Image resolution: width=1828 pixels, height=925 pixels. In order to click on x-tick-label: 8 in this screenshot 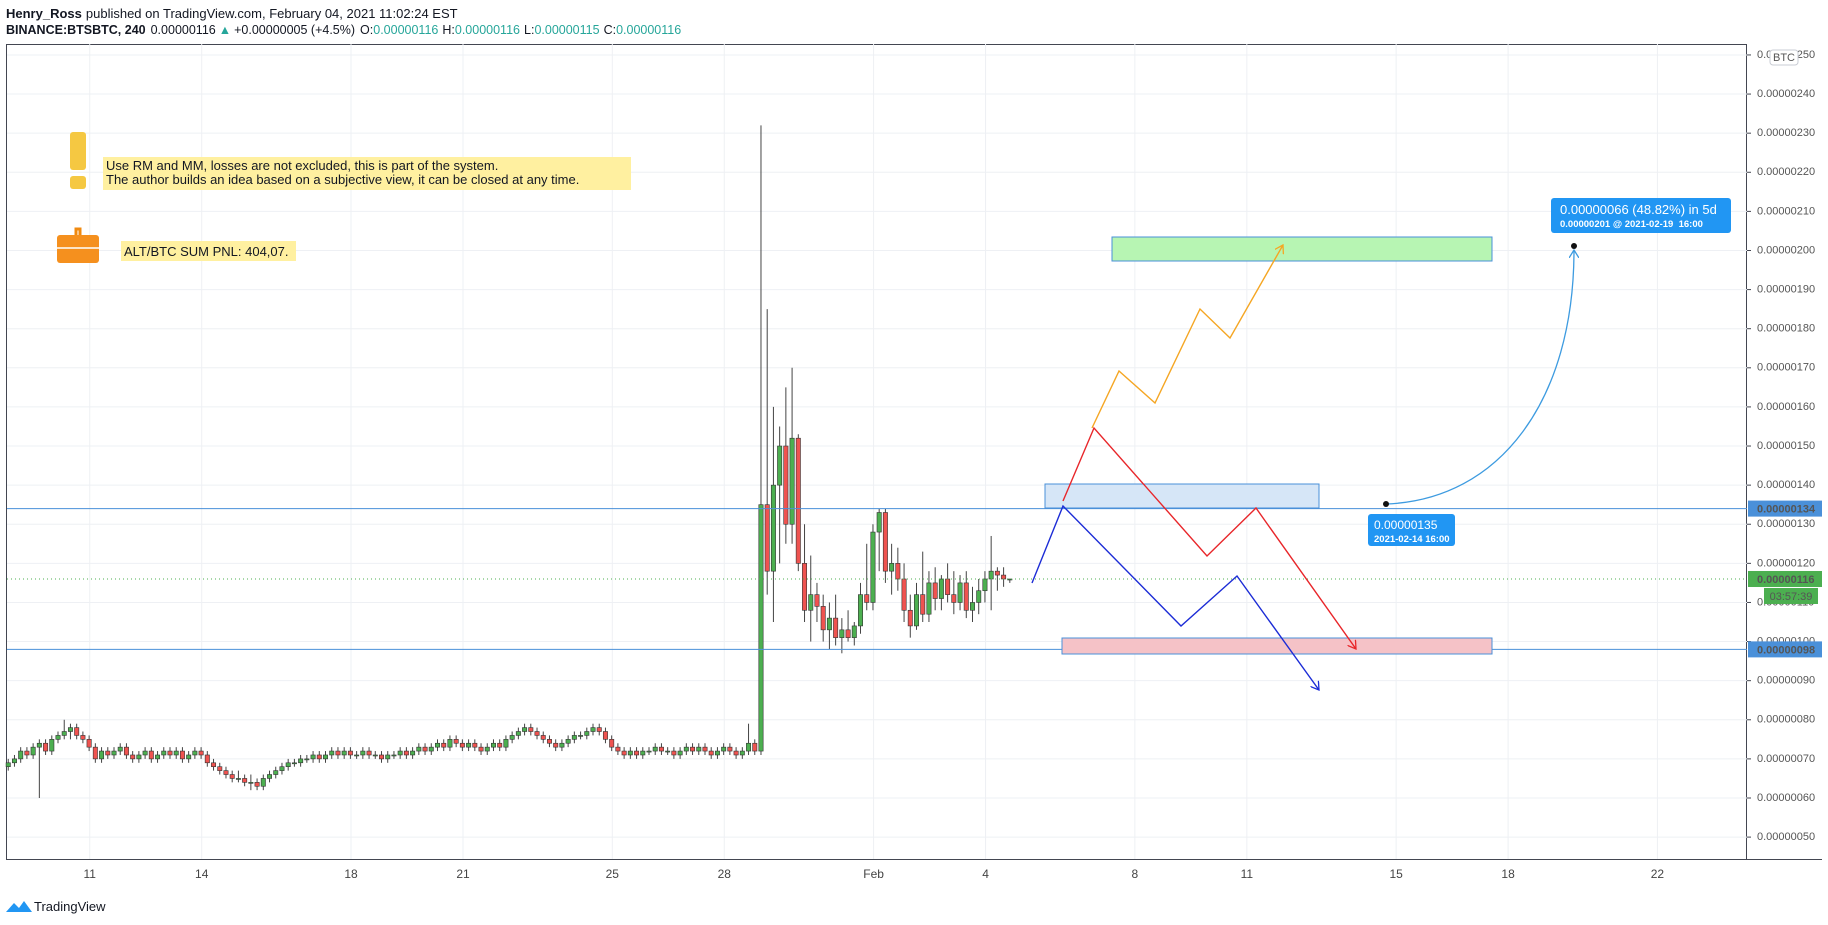, I will do `click(1135, 874)`.